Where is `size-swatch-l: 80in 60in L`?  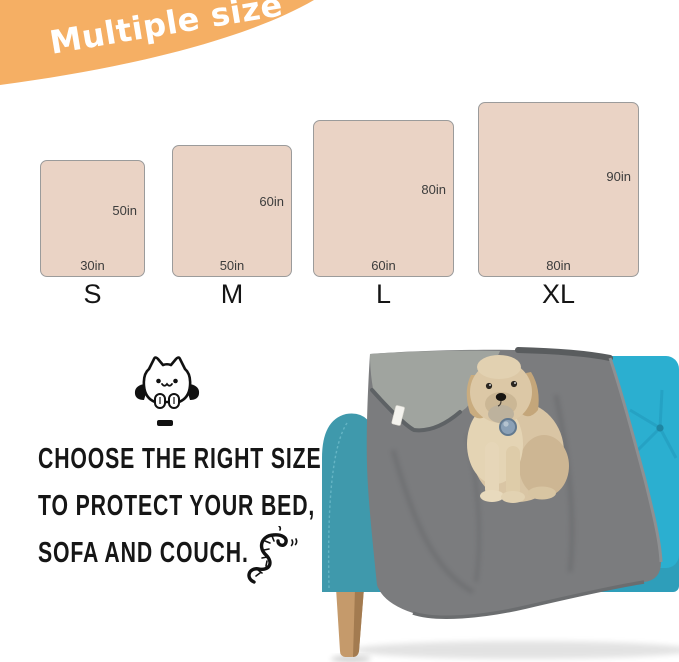
size-swatch-l: 80in 60in L is located at coordinates (383, 214).